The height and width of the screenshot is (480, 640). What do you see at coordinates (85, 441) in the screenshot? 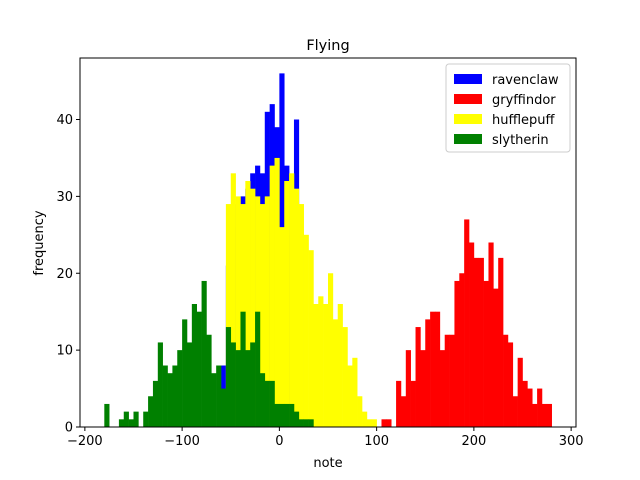
I see `x-tick-label: −200` at bounding box center [85, 441].